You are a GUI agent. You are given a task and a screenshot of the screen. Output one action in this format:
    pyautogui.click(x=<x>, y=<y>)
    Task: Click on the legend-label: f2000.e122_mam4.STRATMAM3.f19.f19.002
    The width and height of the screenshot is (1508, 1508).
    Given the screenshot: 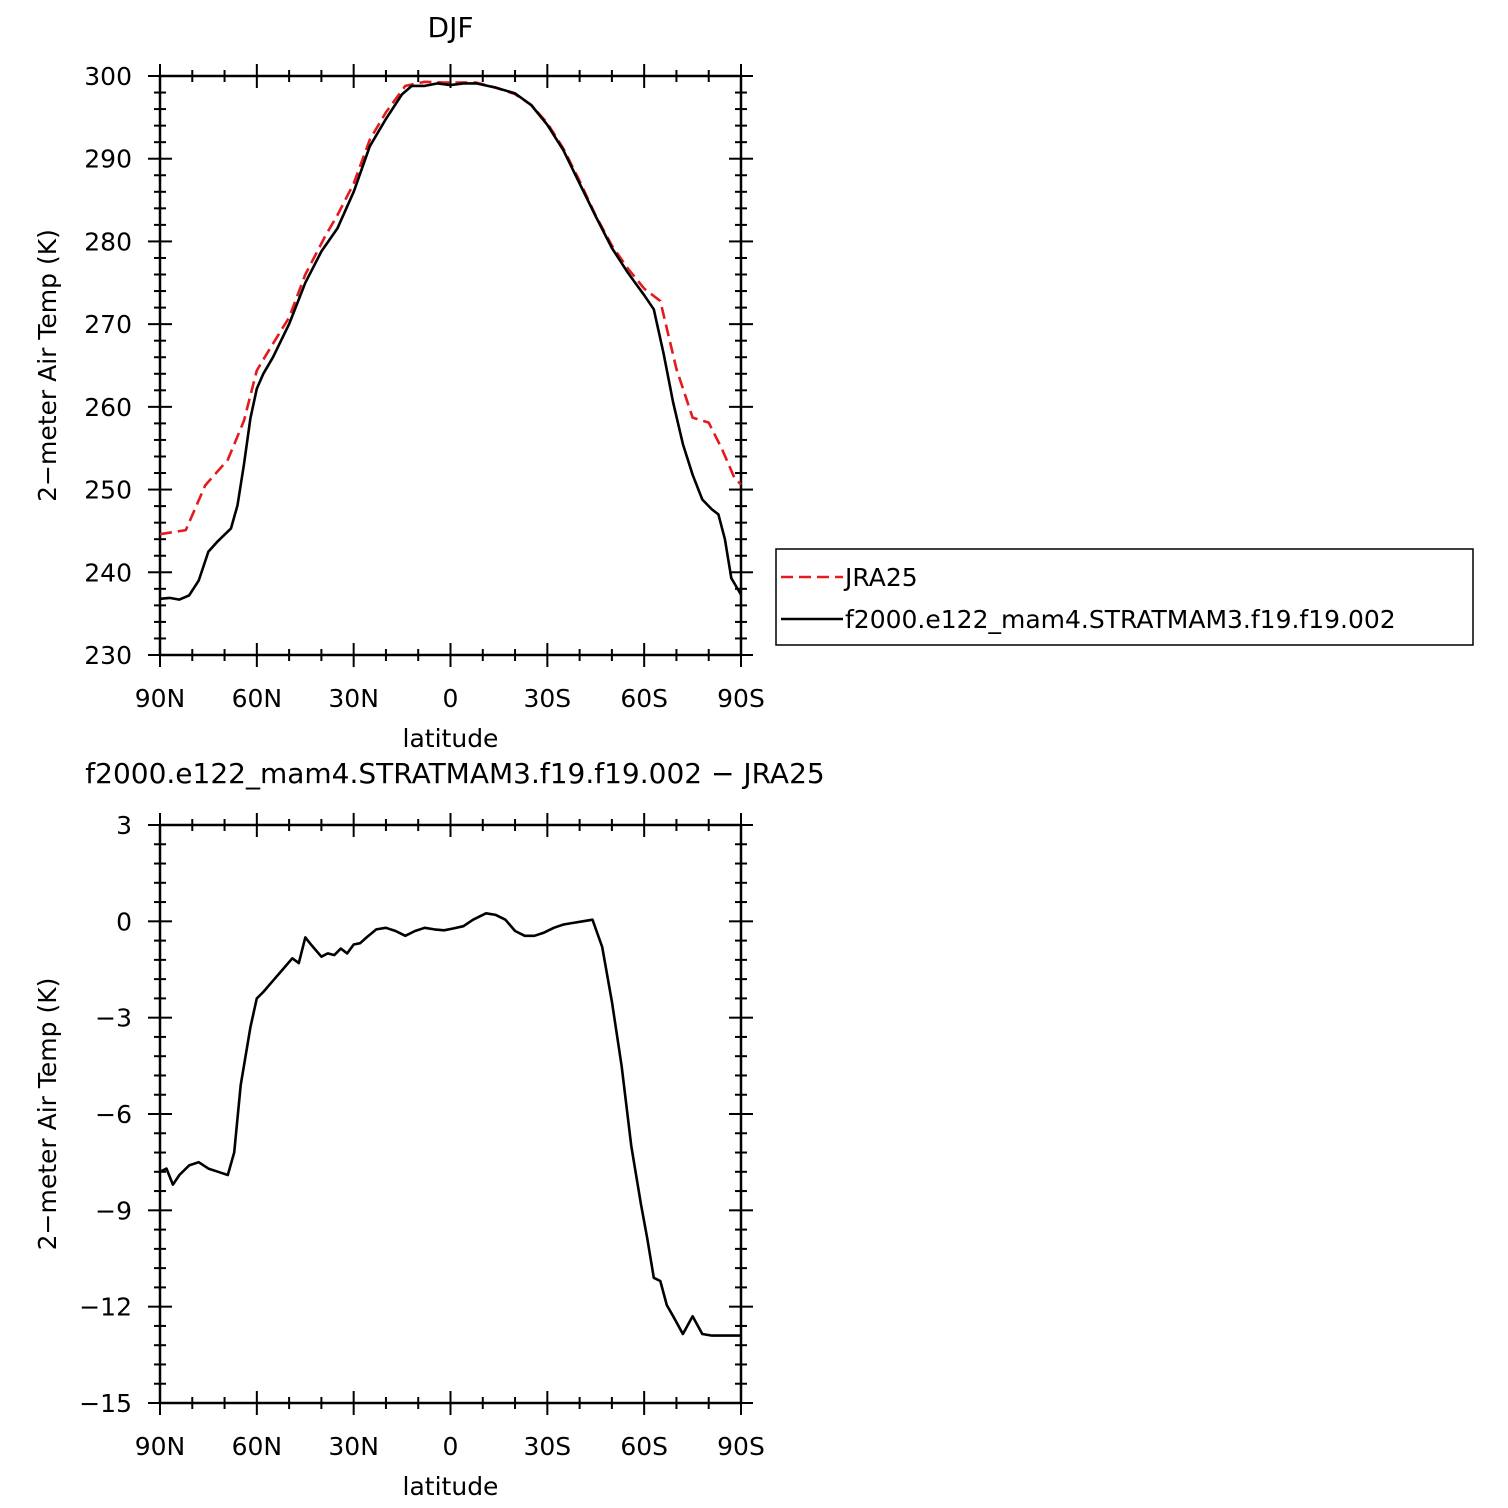 What is the action you would take?
    pyautogui.click(x=1120, y=619)
    